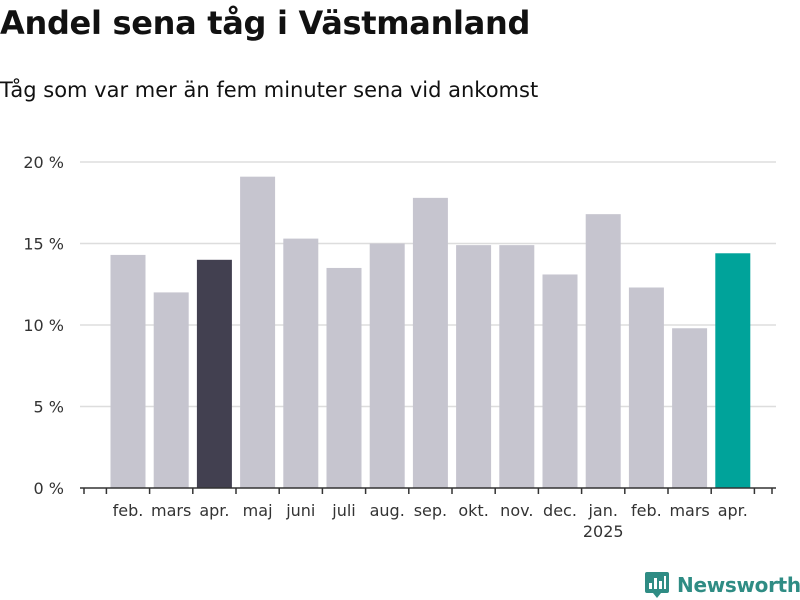 The height and width of the screenshot is (600, 800). I want to click on x-year-label: 2025, so click(603, 531).